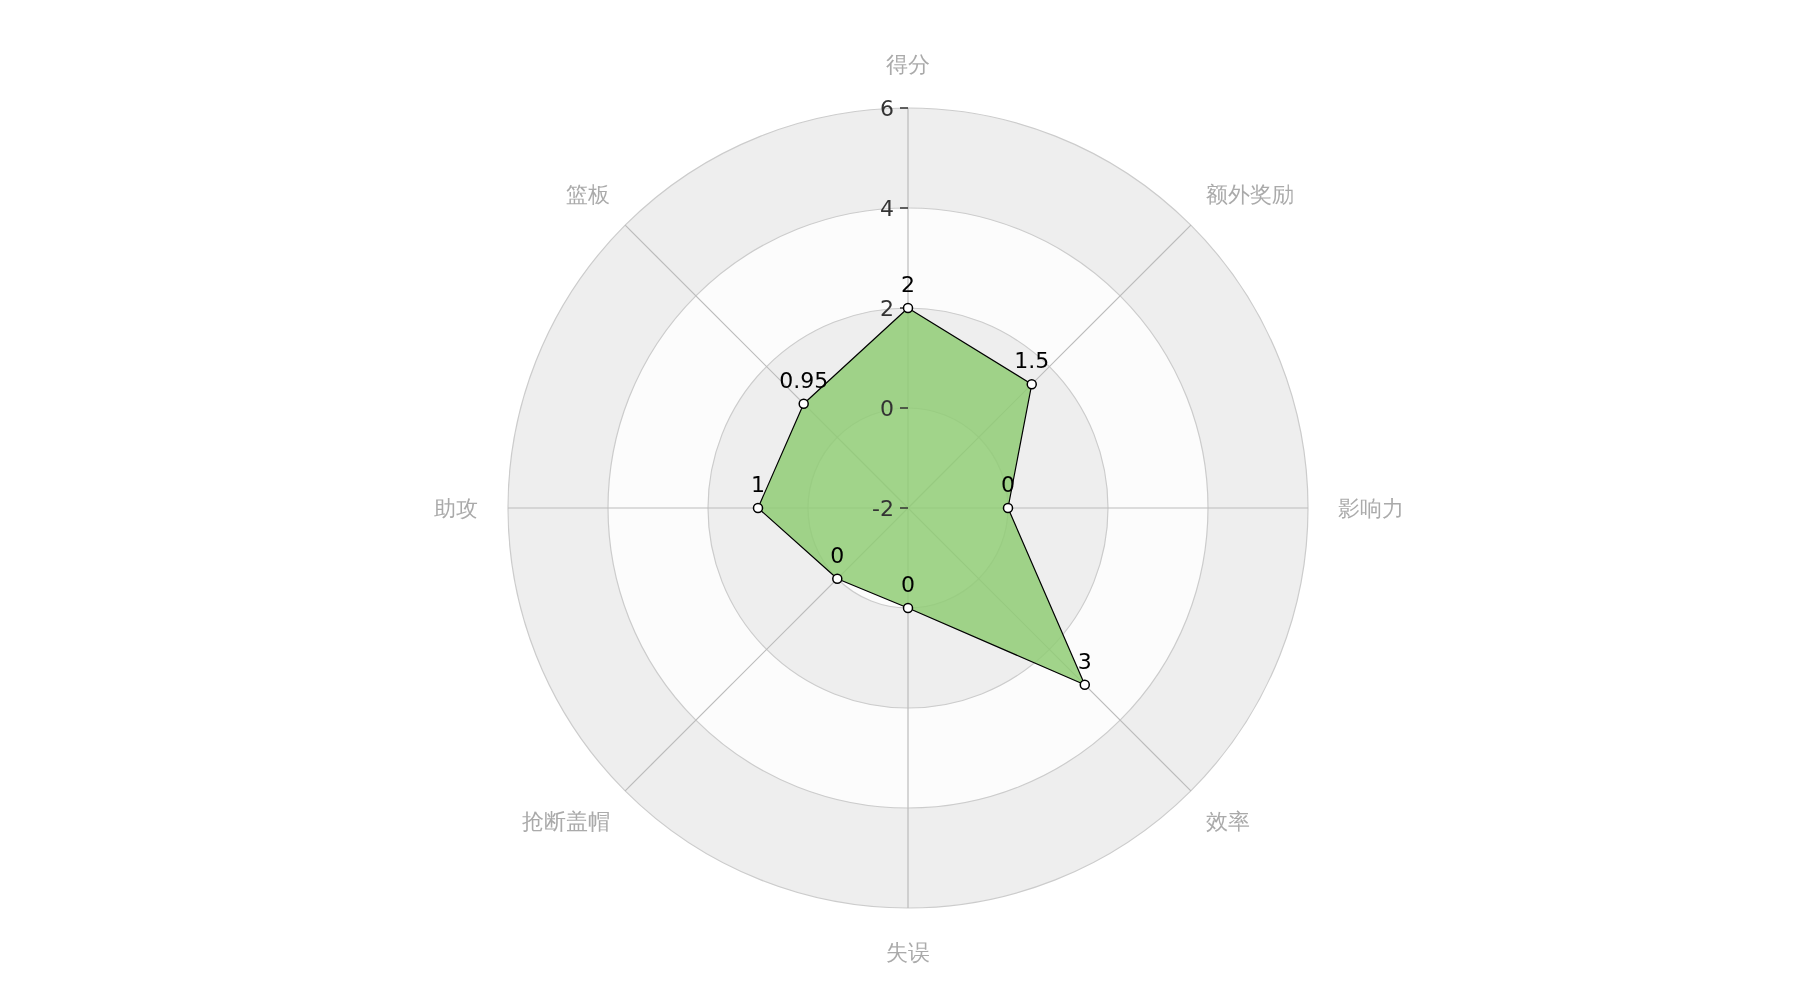 Image resolution: width=1800 pixels, height=1000 pixels. Describe the element at coordinates (565, 822) in the screenshot. I see `spoke-label: 抢断盖帽` at that location.